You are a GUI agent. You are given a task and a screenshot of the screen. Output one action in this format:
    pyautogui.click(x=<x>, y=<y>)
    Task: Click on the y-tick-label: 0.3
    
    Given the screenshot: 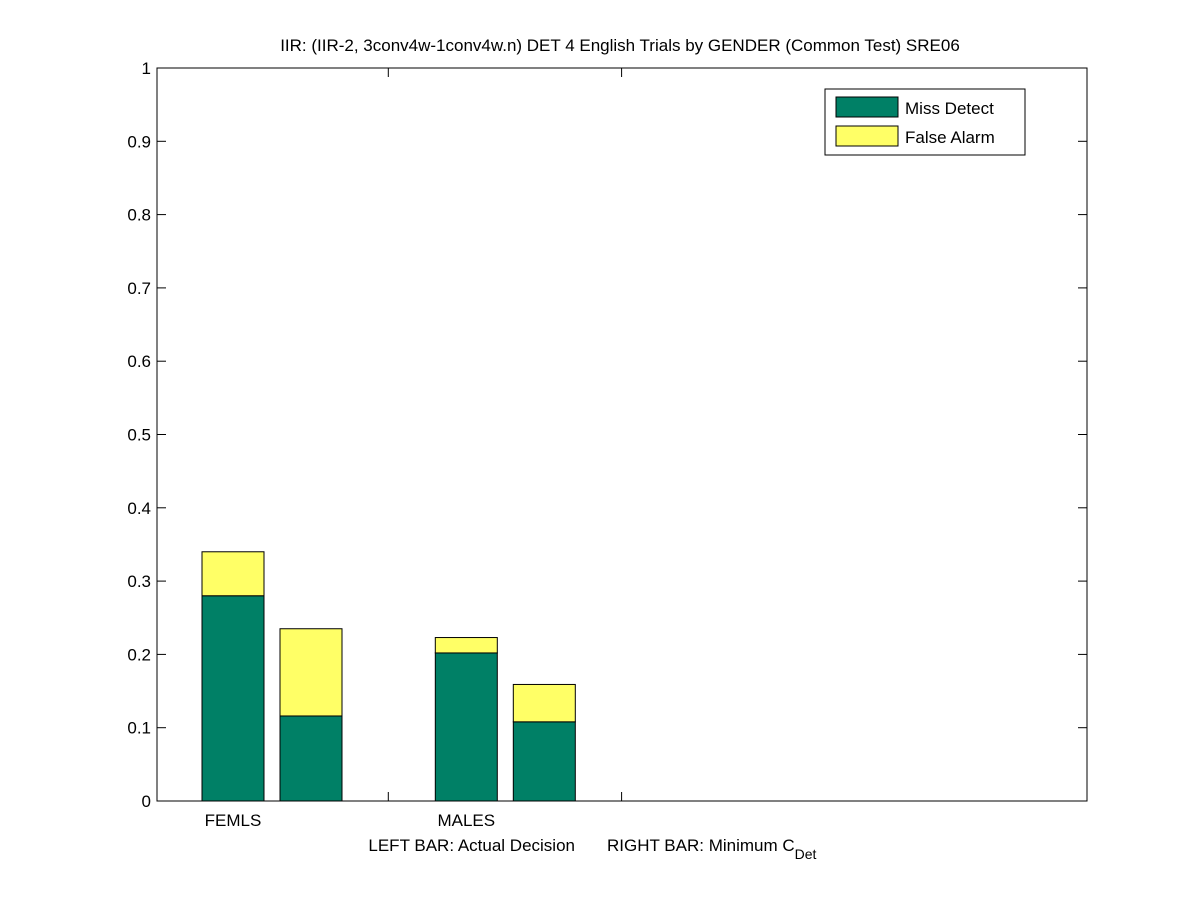 What is the action you would take?
    pyautogui.click(x=139, y=581)
    